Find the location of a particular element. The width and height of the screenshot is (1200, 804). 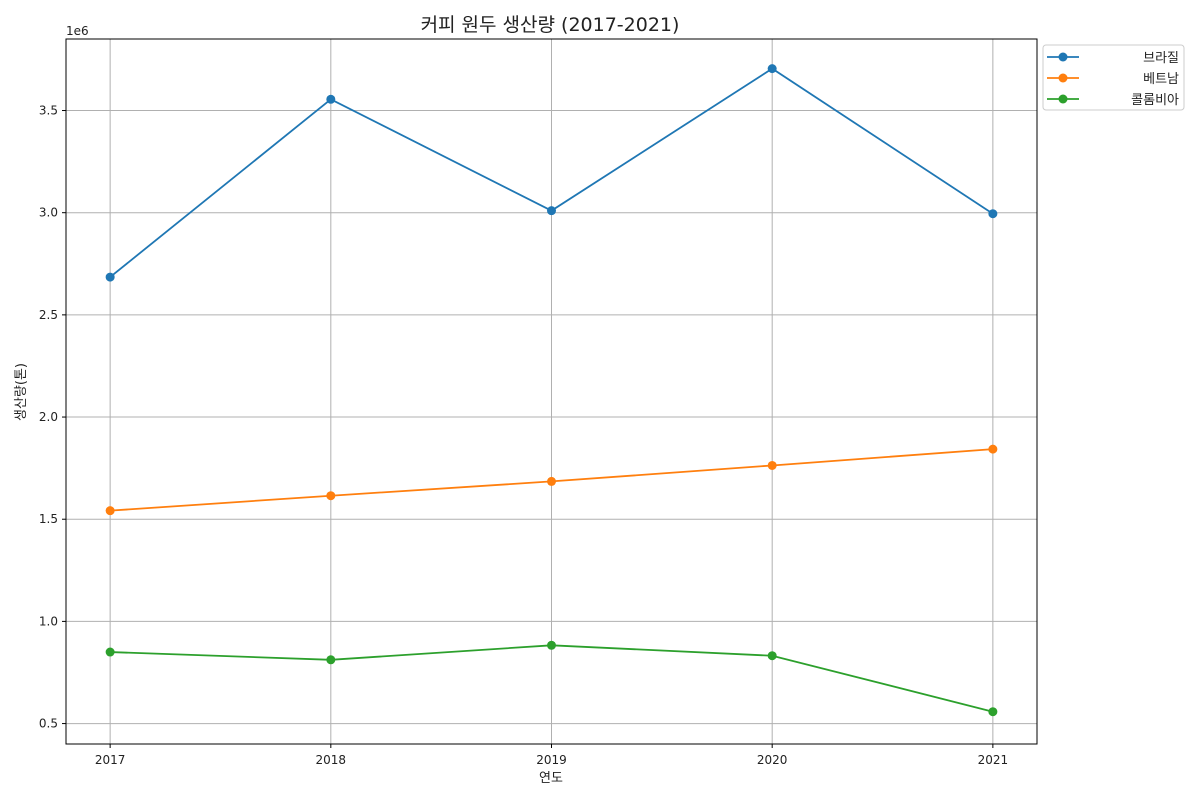

legend-item: 콜롬비아 is located at coordinates (1113, 100).